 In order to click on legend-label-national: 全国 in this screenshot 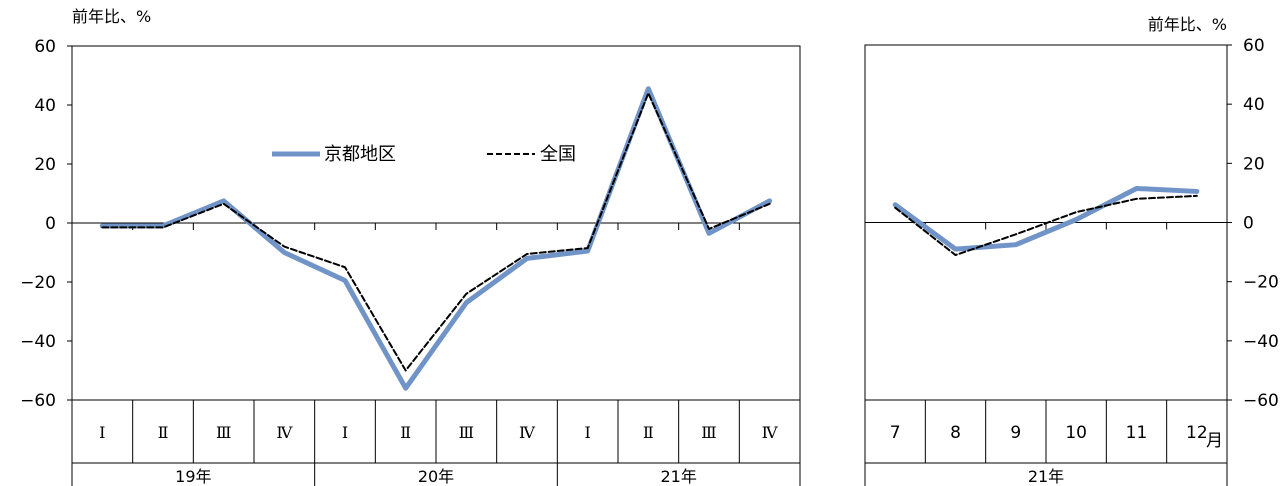, I will do `click(558, 154)`.